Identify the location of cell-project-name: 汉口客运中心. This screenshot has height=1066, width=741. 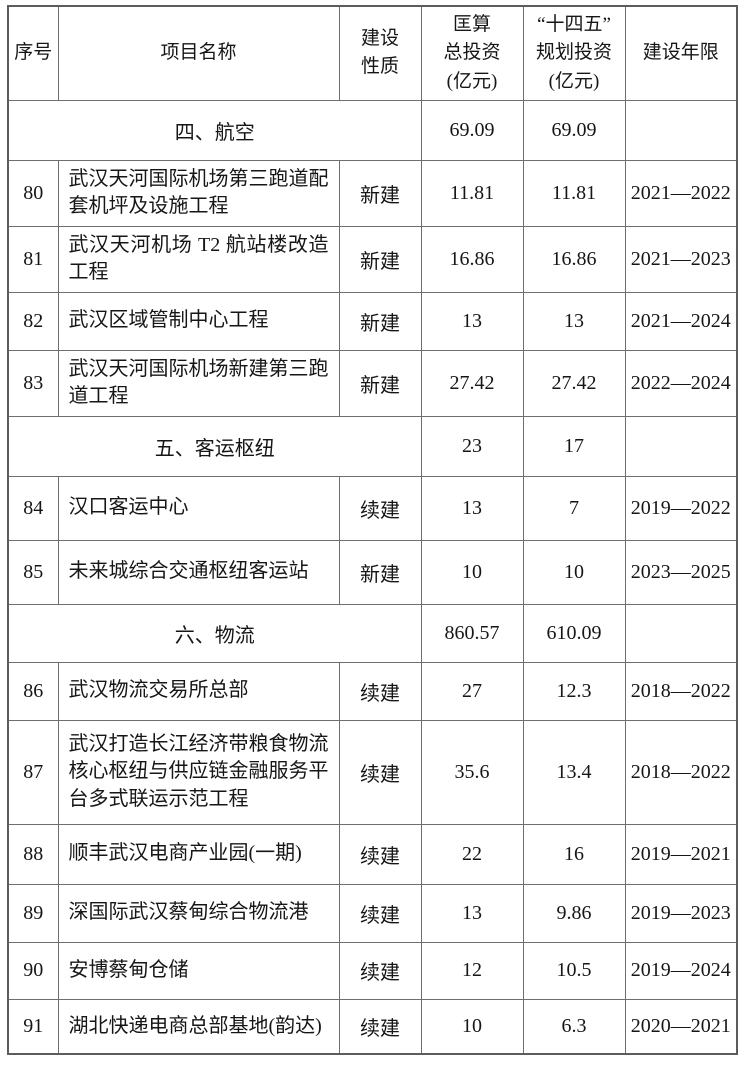
(198, 508).